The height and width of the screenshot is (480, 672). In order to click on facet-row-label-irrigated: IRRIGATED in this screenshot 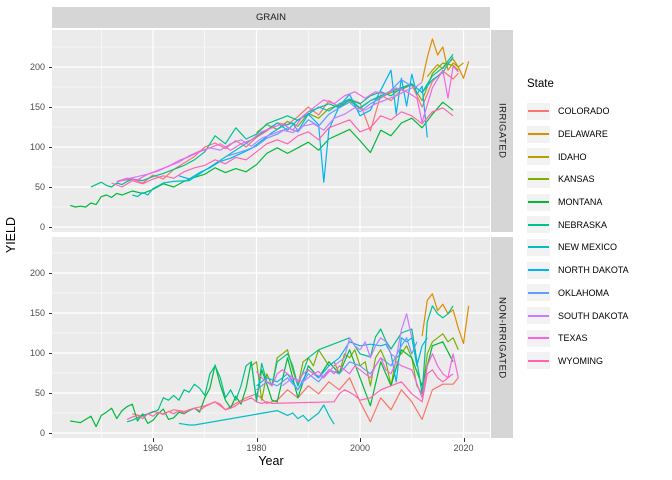, I will do `click(502, 131)`.